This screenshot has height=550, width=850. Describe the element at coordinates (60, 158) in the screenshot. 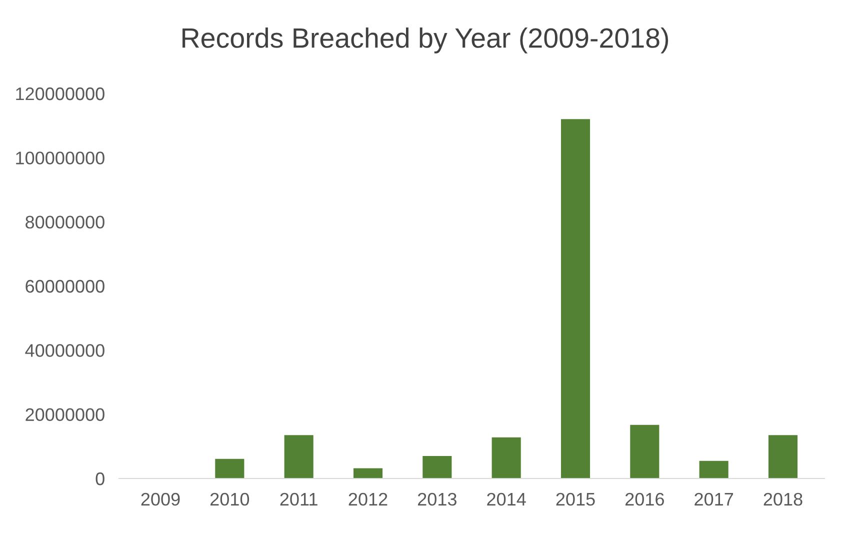

I see `y-tick-label: 100000000` at that location.